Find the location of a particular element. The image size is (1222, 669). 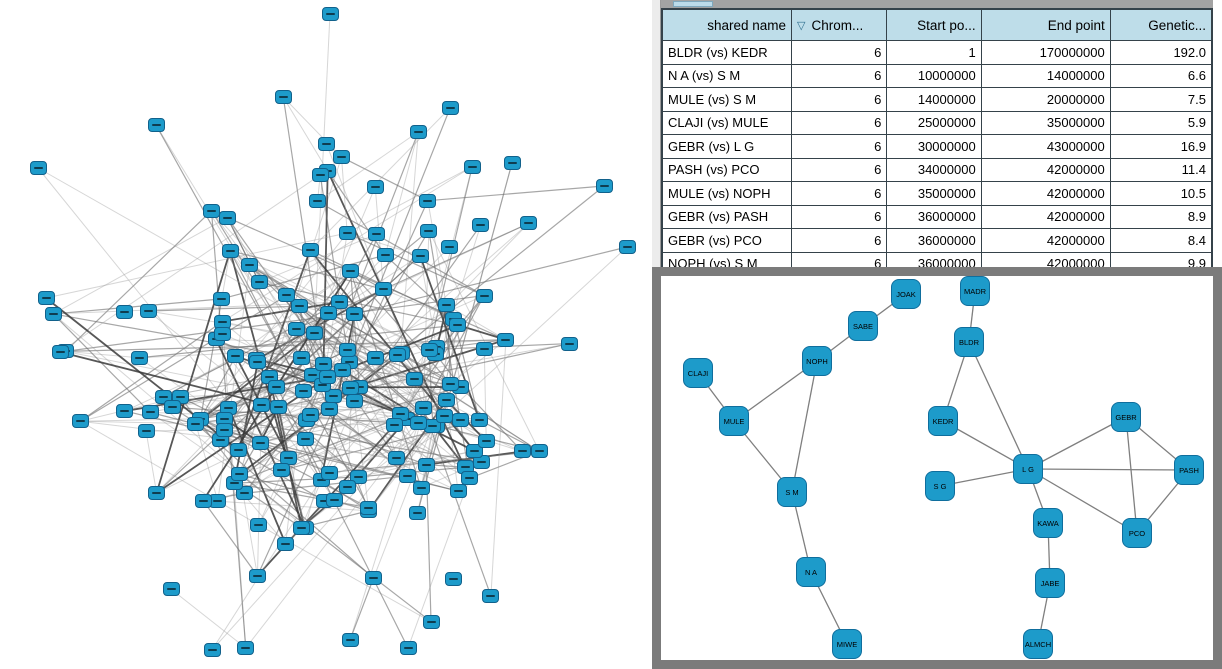

table-cell: 35000000 is located at coordinates (934, 193).